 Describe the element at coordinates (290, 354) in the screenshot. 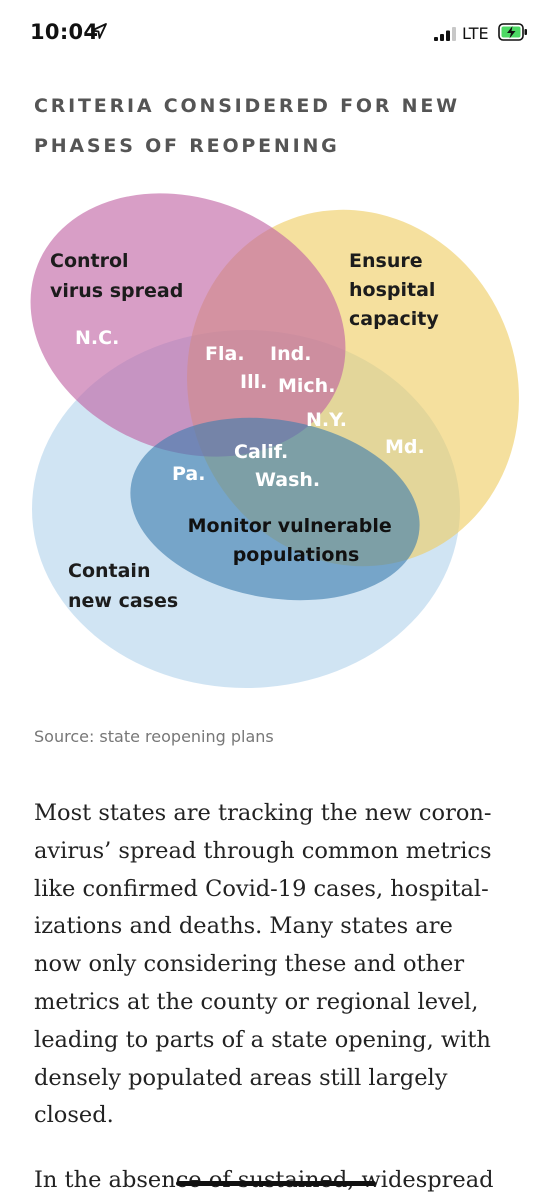

I see `state-label-ind: Ind.` at that location.